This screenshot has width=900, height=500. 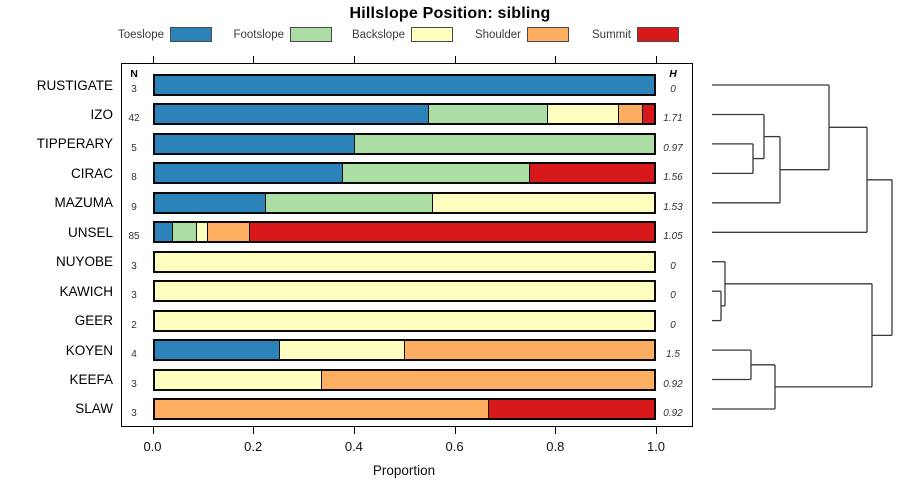 I want to click on x-axis-title: Proportion, so click(x=404, y=470).